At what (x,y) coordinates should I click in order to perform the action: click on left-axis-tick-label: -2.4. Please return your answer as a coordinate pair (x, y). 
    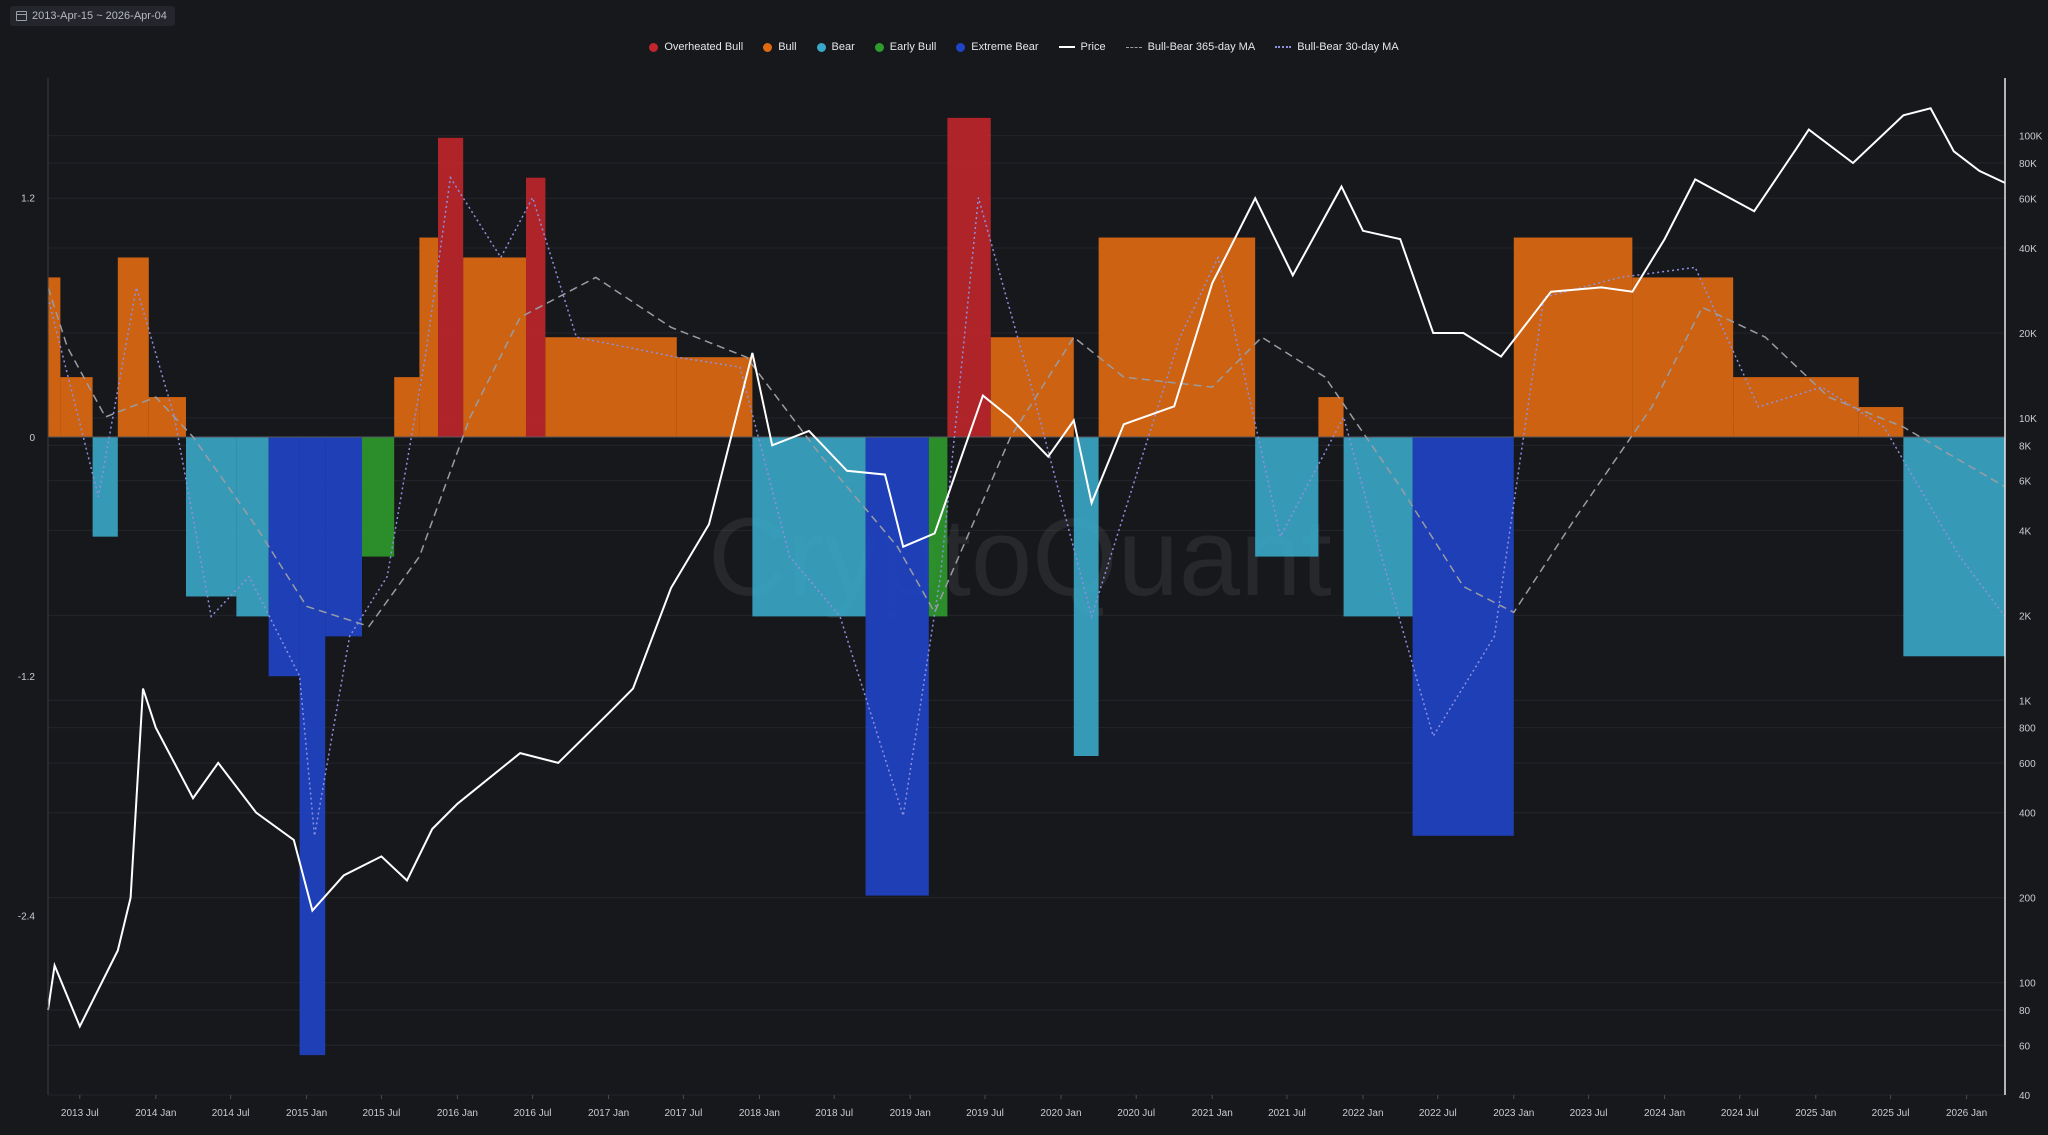
    Looking at the image, I should click on (27, 917).